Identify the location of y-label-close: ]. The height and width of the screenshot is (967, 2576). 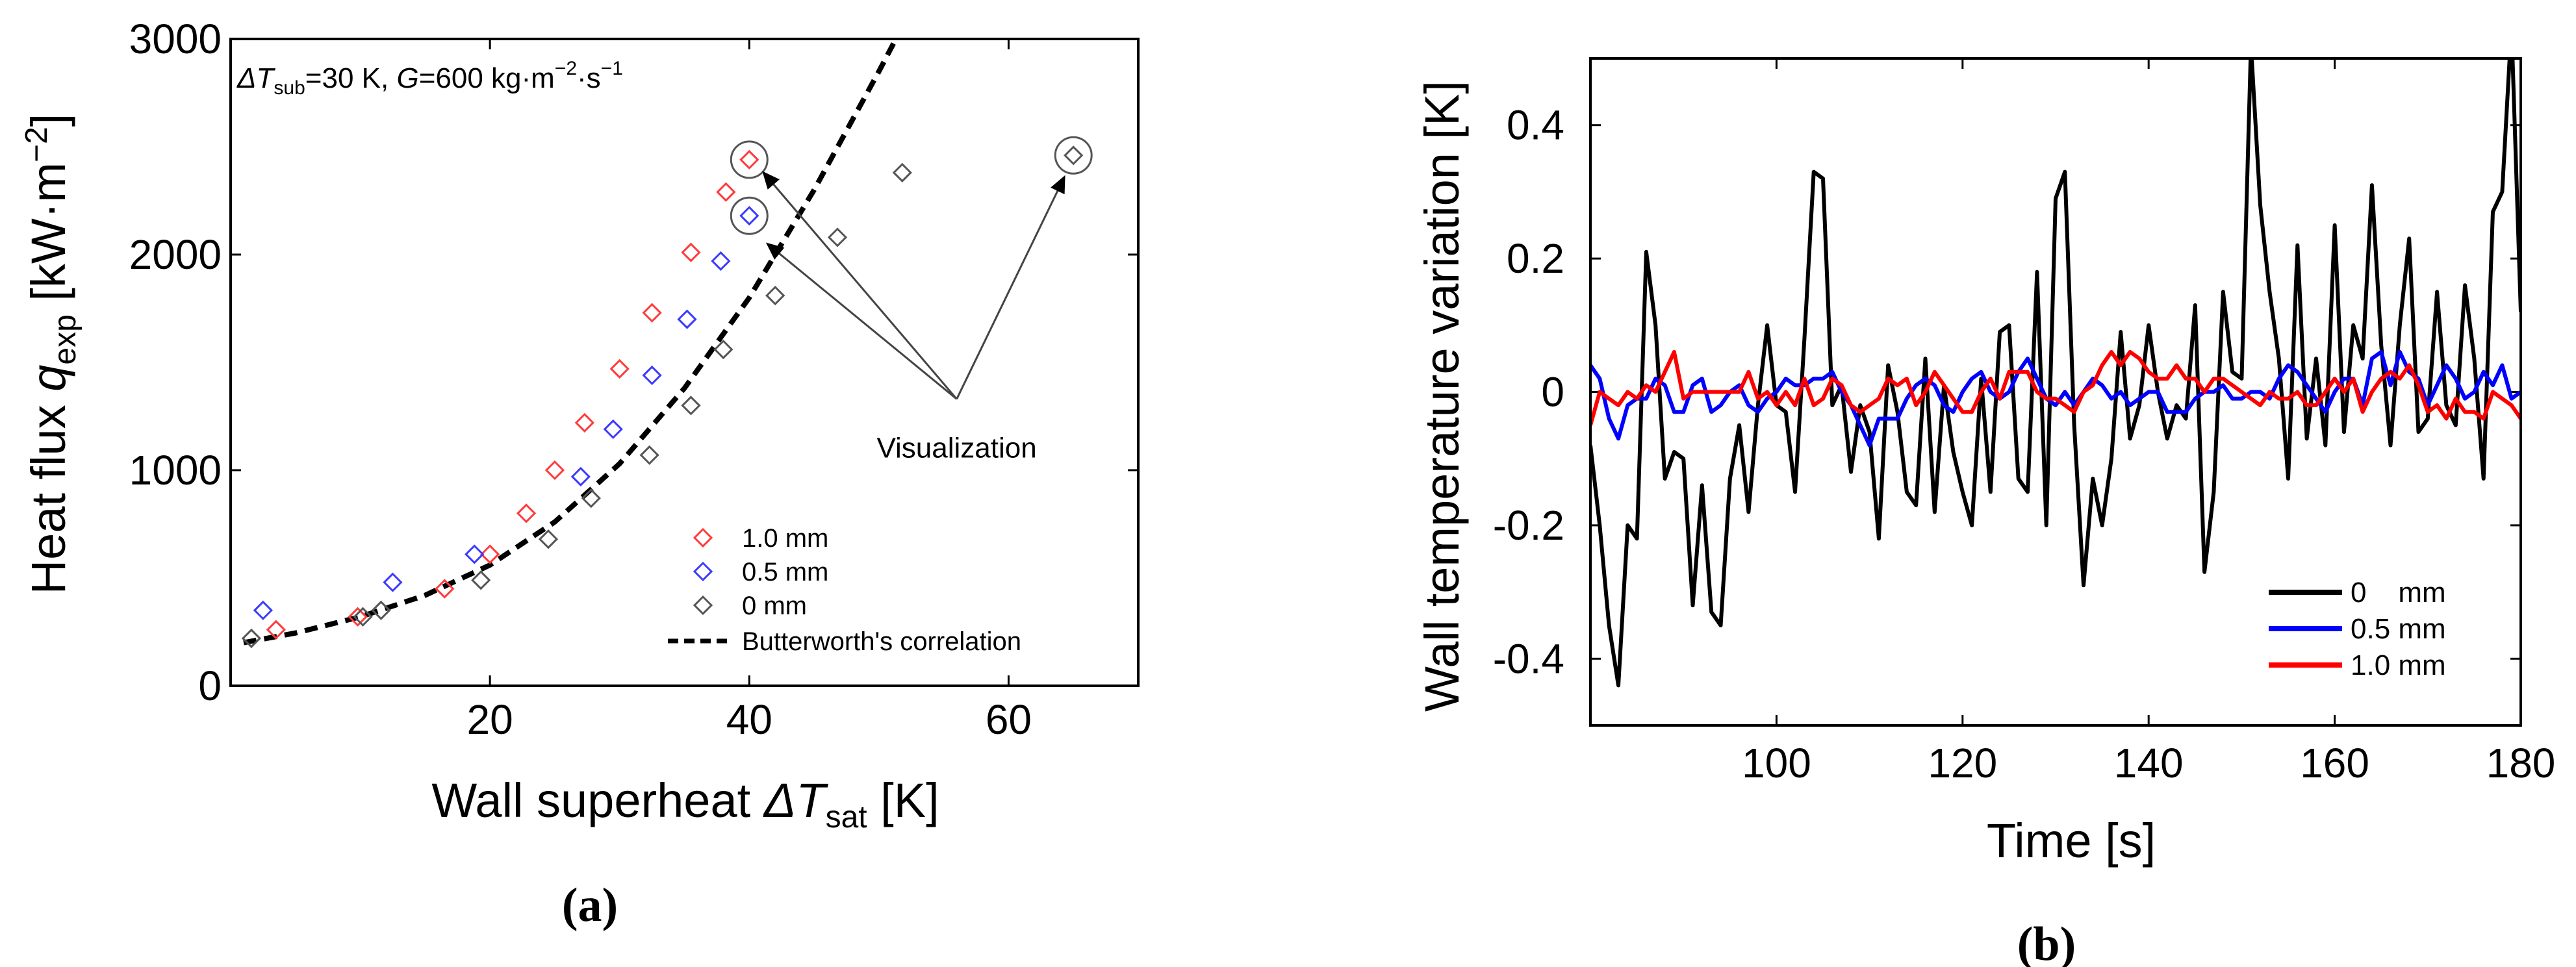
(48, 121).